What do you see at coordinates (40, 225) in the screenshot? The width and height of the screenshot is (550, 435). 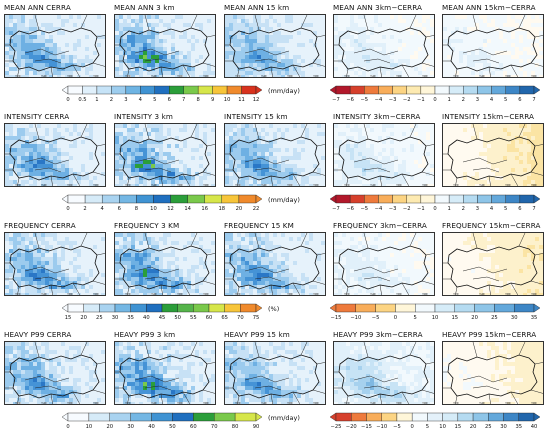 I see `panel-title: FREQUENCY CERRA` at bounding box center [40, 225].